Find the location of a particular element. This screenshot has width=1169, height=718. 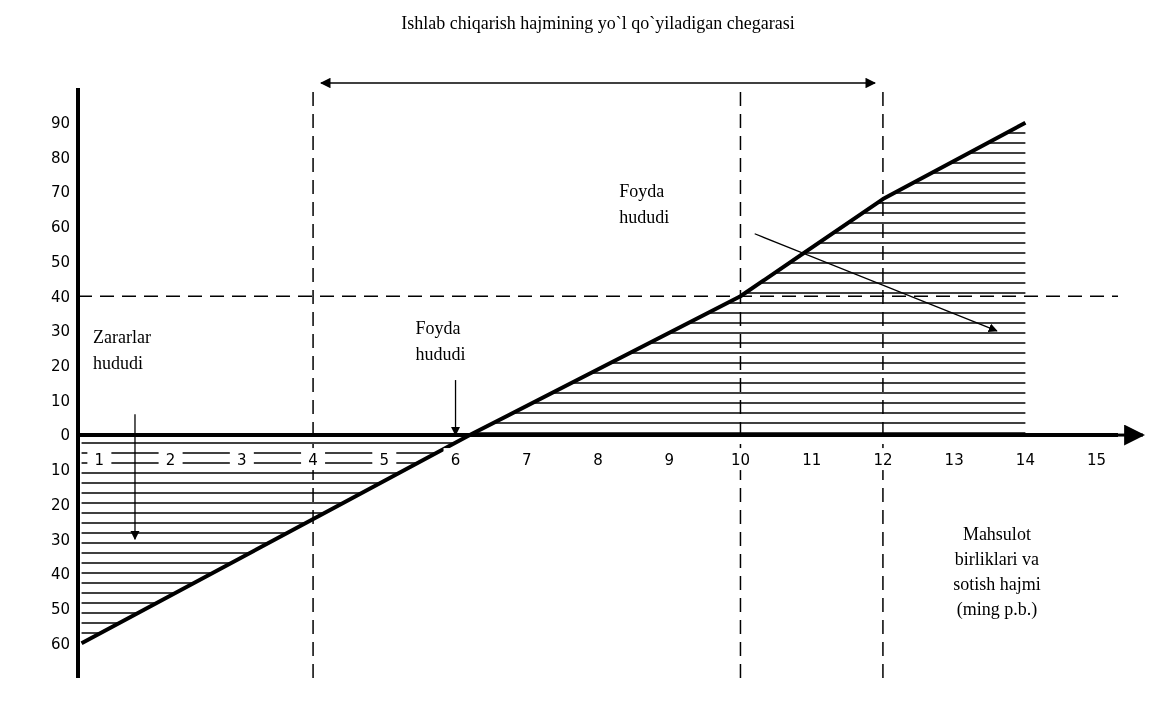

x-tick-label: 11 is located at coordinates (812, 460).